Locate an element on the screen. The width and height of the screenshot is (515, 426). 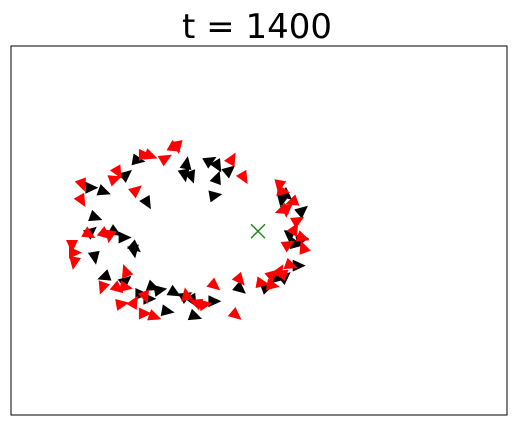
target-x-stroke is located at coordinates (258, 231).